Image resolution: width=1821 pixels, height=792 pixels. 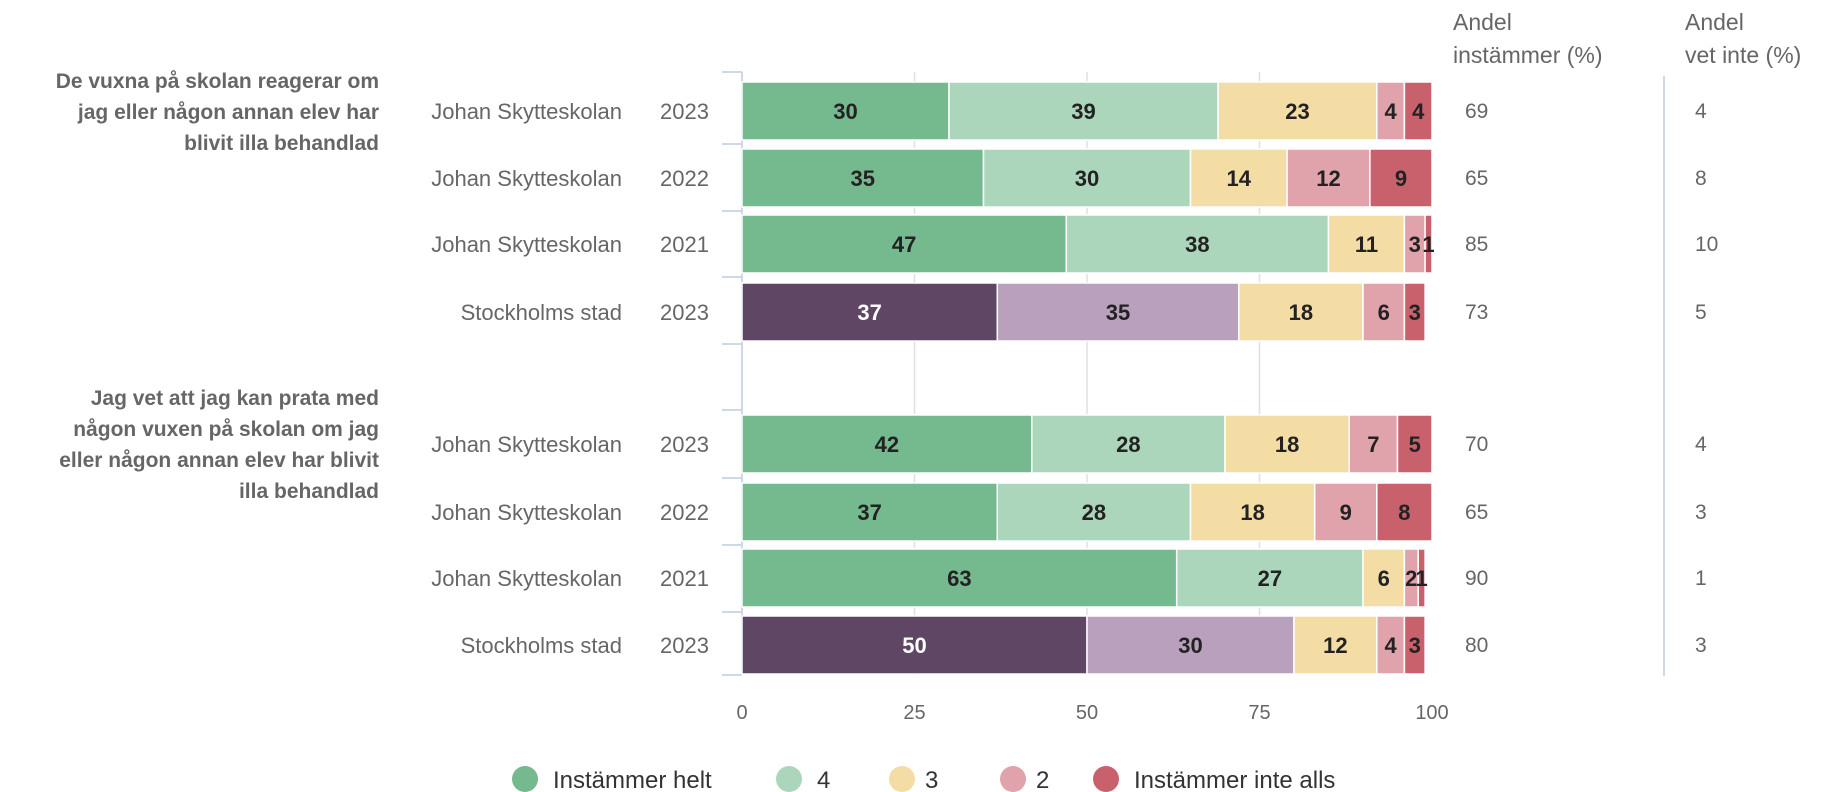 What do you see at coordinates (1328, 178) in the screenshot?
I see `data-label: 12` at bounding box center [1328, 178].